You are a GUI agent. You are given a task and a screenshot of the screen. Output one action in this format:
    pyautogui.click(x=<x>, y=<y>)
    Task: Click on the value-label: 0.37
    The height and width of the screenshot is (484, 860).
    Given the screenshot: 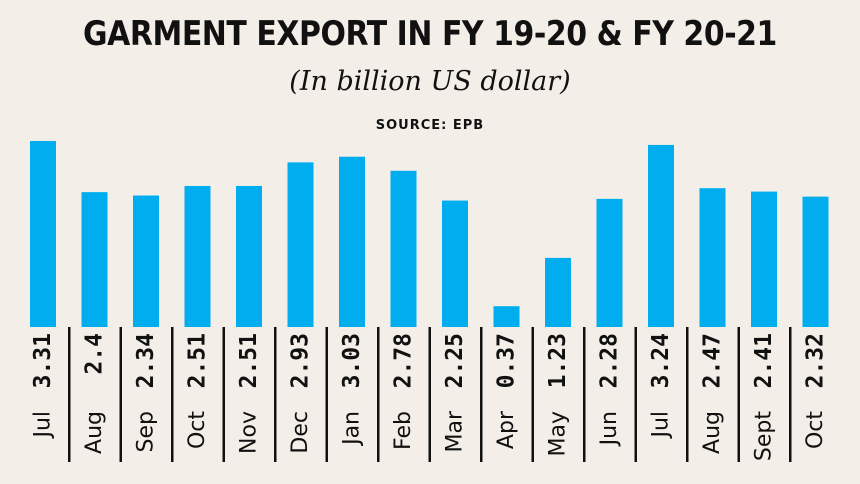 What is the action you would take?
    pyautogui.click(x=507, y=360)
    